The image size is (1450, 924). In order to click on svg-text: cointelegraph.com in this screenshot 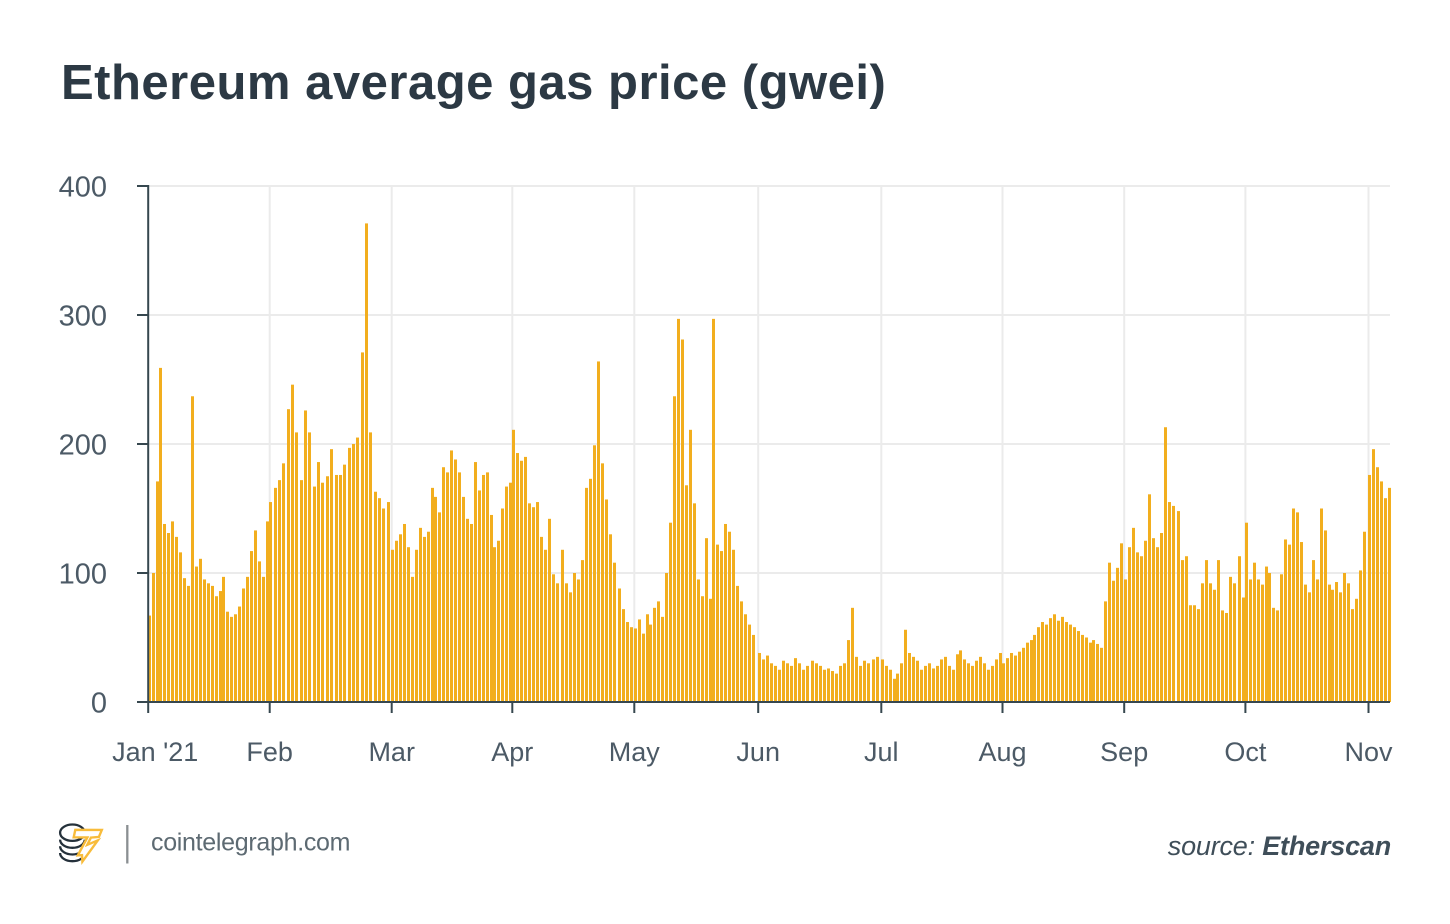, I will do `click(250, 843)`.